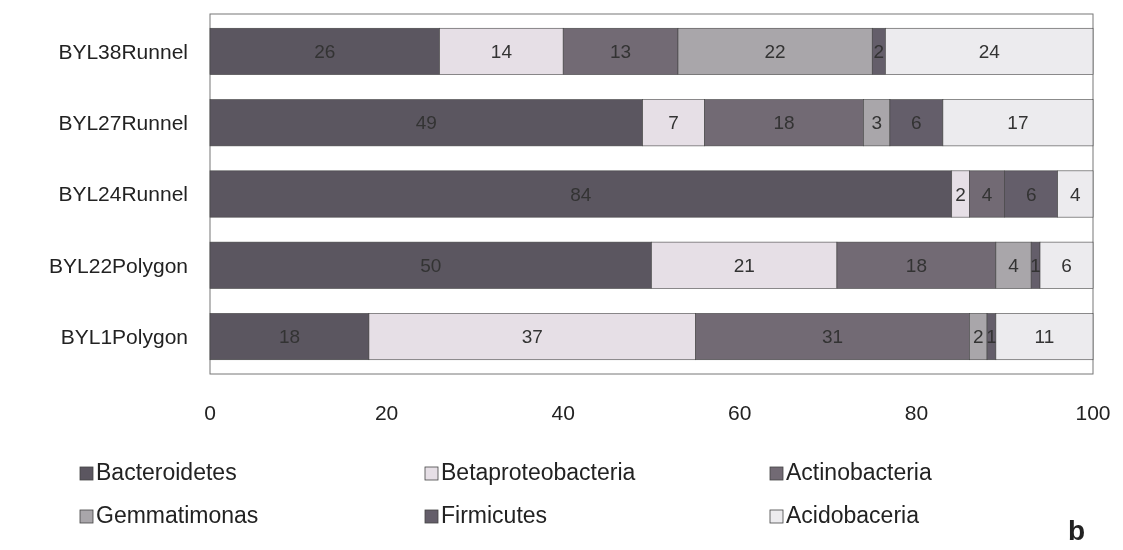 The height and width of the screenshot is (550, 1123). I want to click on y-tick-label: BYL22Polygon, so click(118, 265).